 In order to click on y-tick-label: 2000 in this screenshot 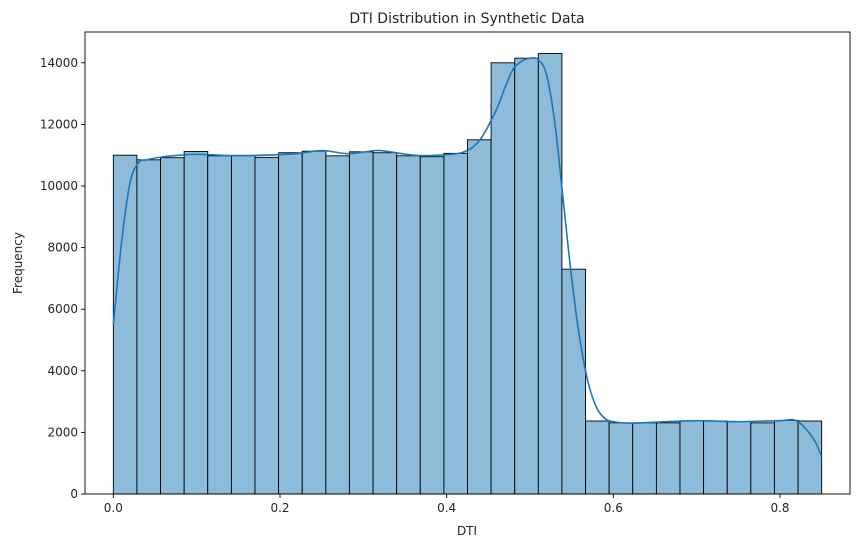, I will do `click(62, 432)`.